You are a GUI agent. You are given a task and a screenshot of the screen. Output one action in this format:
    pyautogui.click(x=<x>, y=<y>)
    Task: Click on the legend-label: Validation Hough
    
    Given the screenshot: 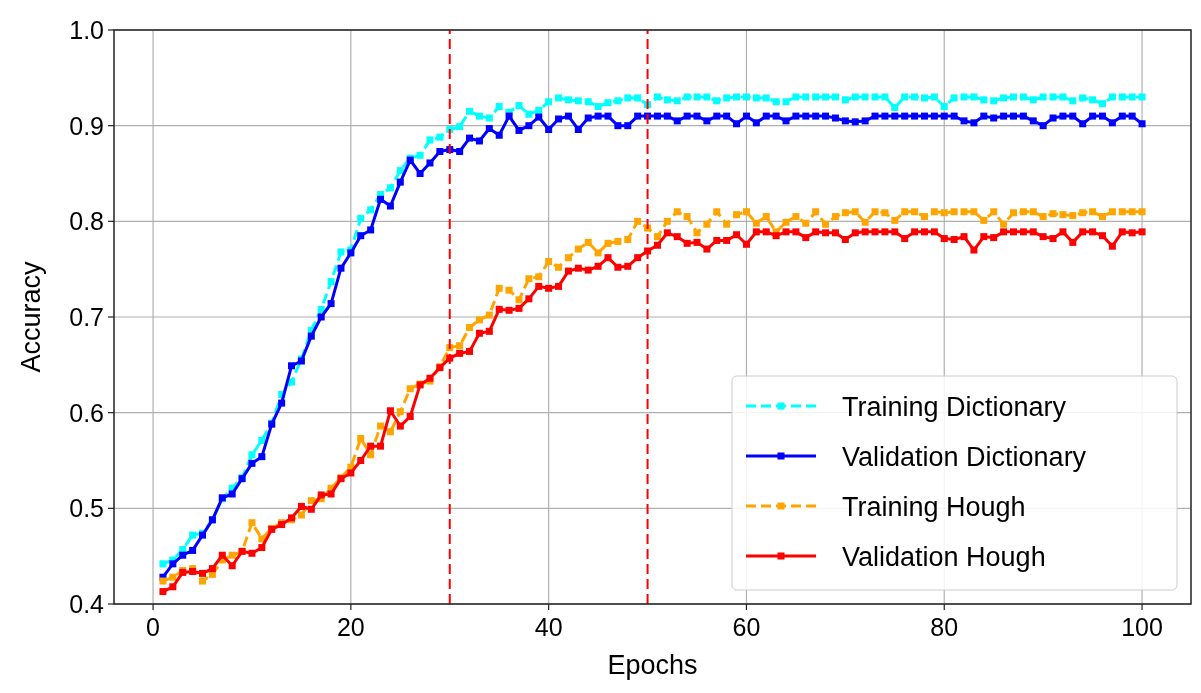 What is the action you would take?
    pyautogui.click(x=944, y=557)
    